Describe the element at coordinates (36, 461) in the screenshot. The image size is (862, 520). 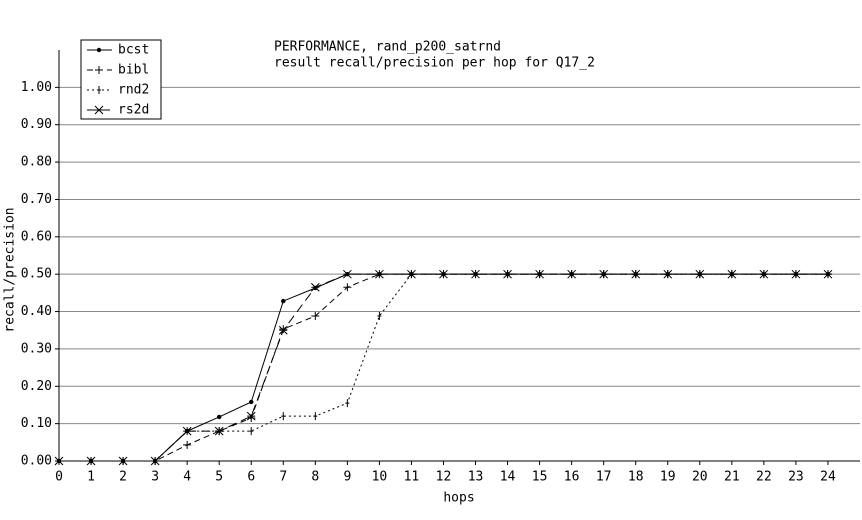
I see `y-tick-label: 0.00` at that location.